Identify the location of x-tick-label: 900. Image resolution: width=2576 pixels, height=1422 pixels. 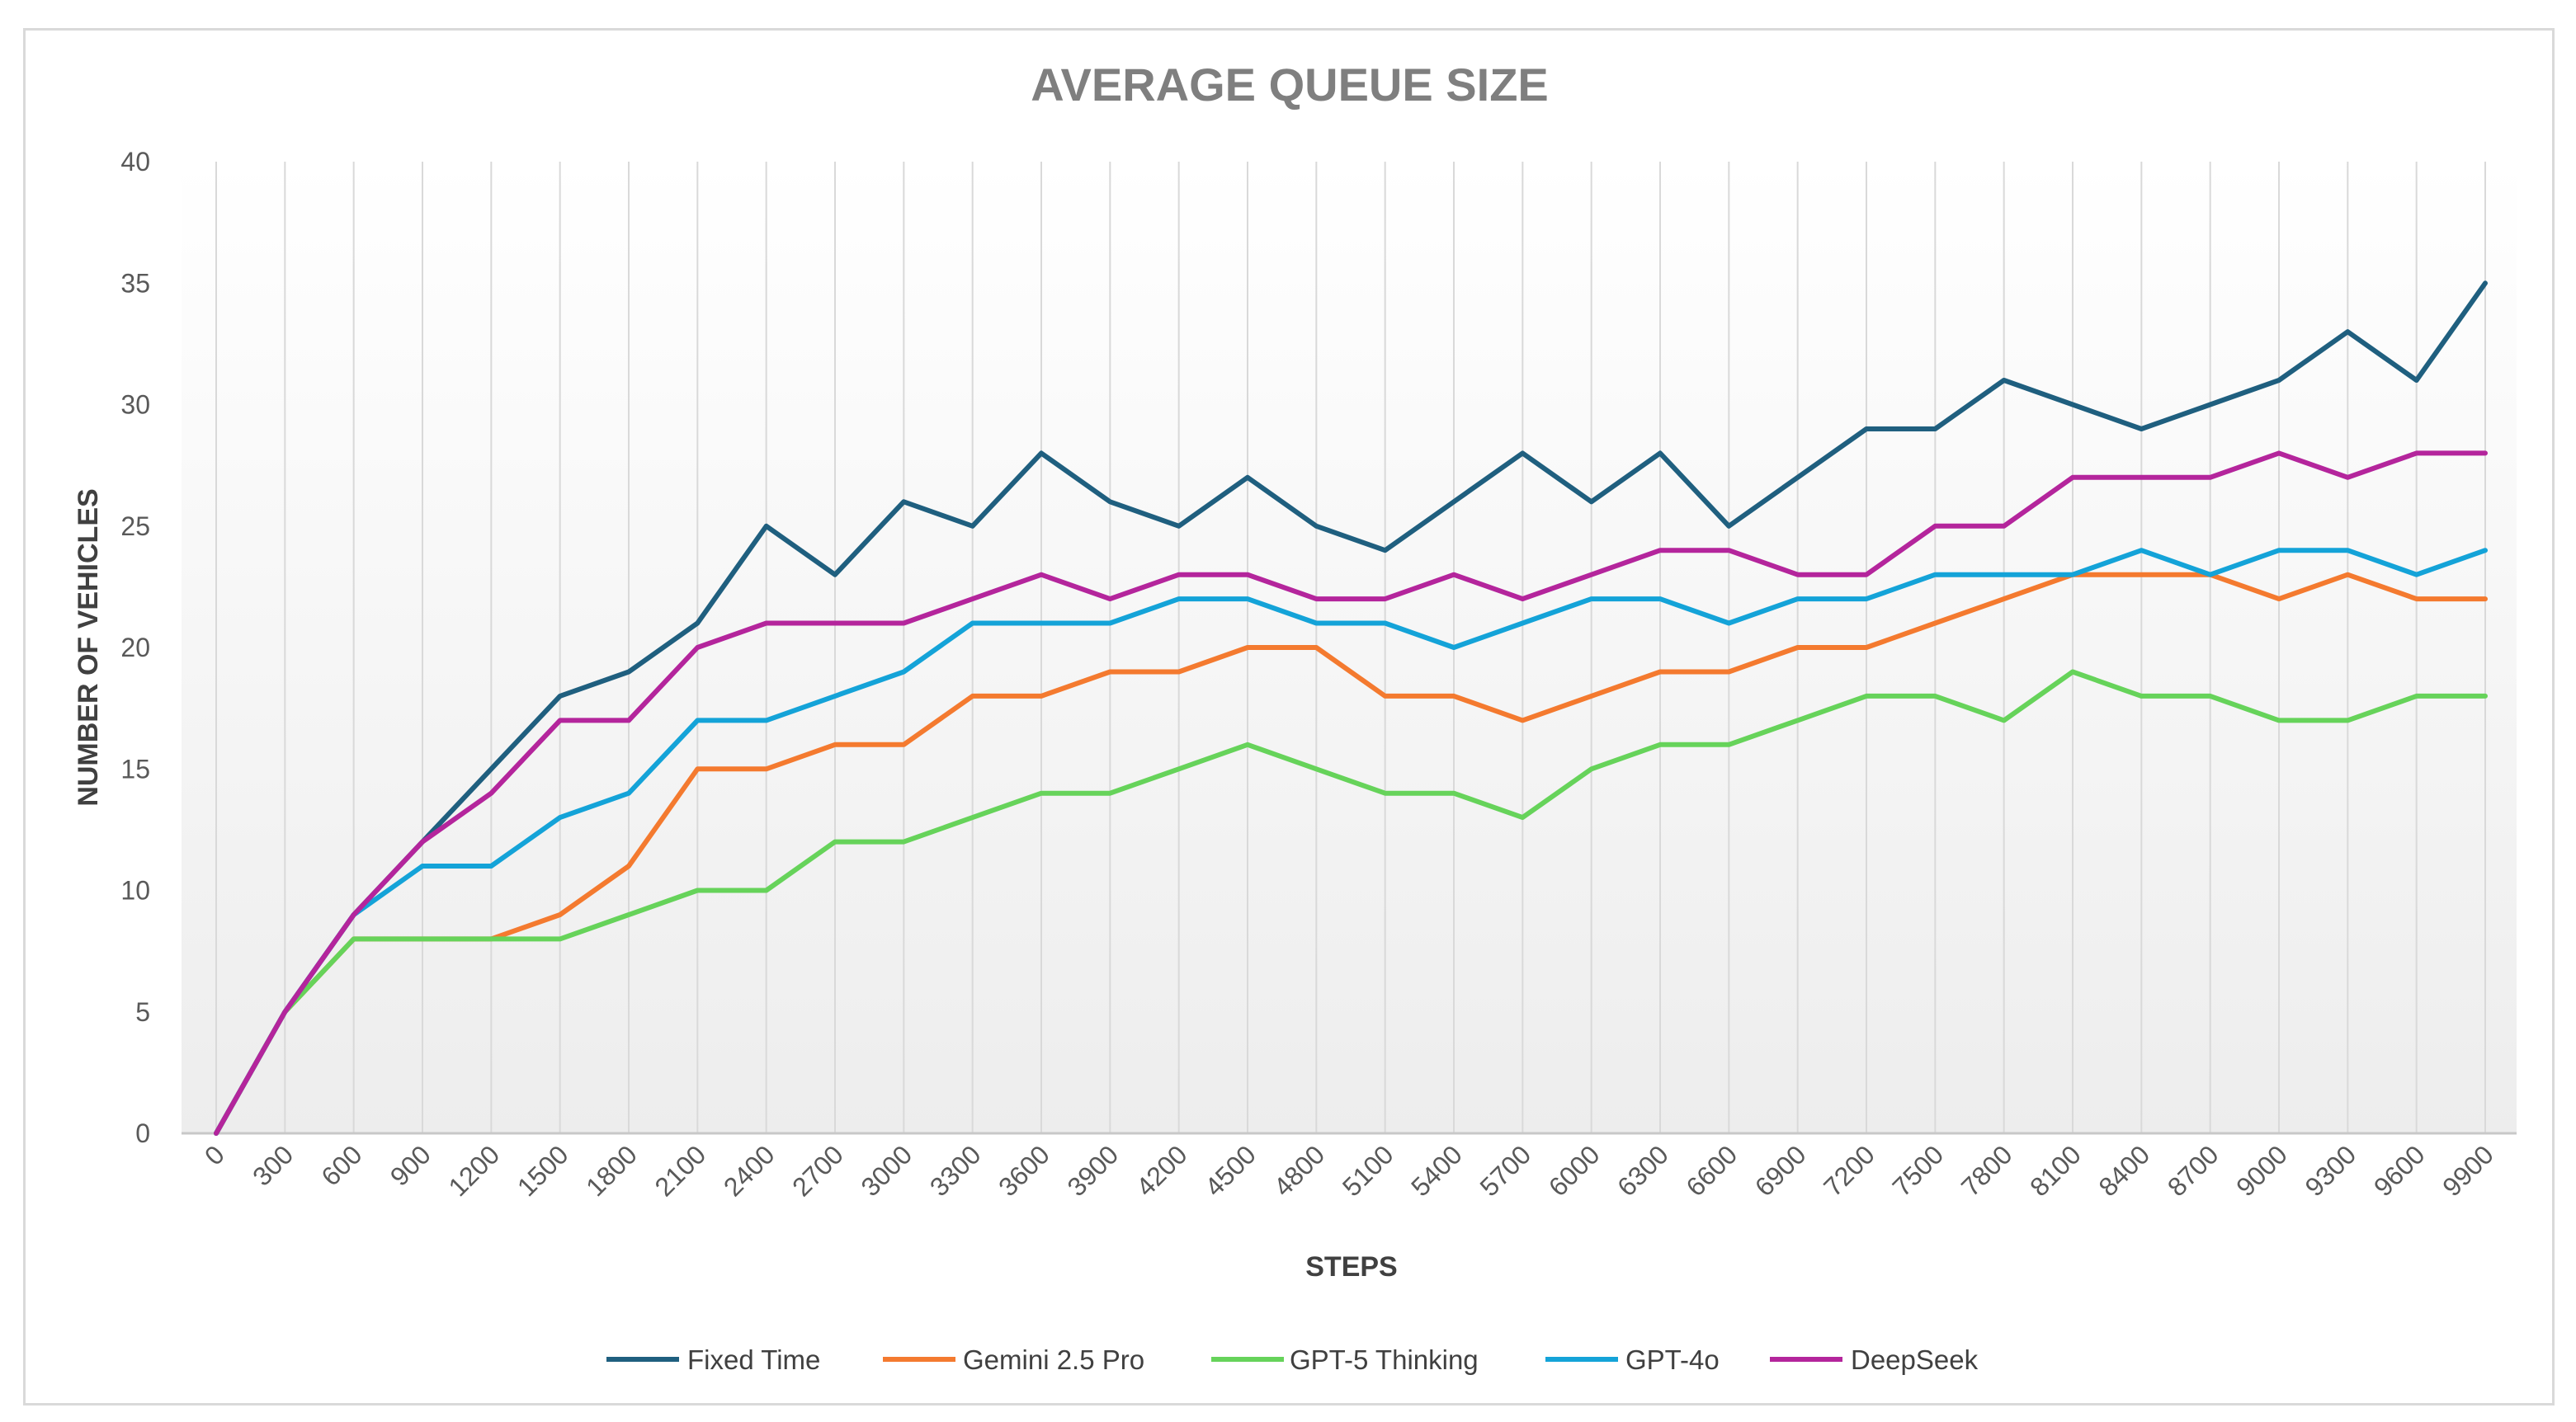
(410, 1165).